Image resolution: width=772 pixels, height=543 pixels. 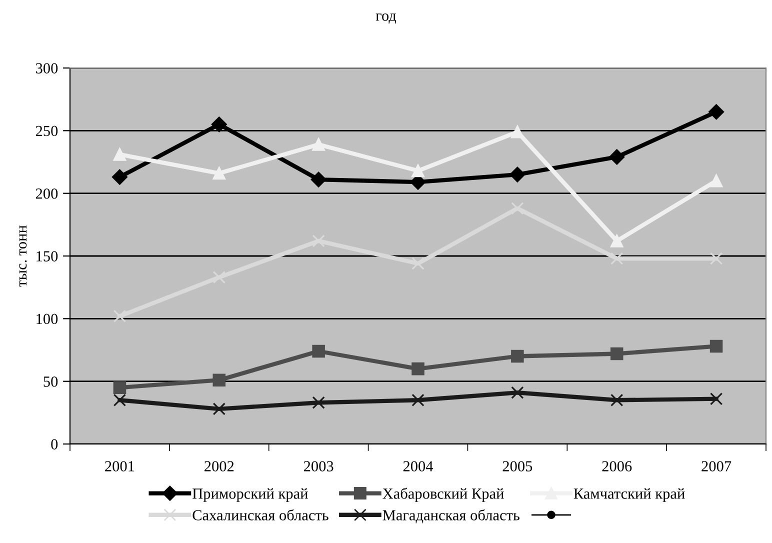 I want to click on legend-label: Приморский край, so click(x=250, y=495).